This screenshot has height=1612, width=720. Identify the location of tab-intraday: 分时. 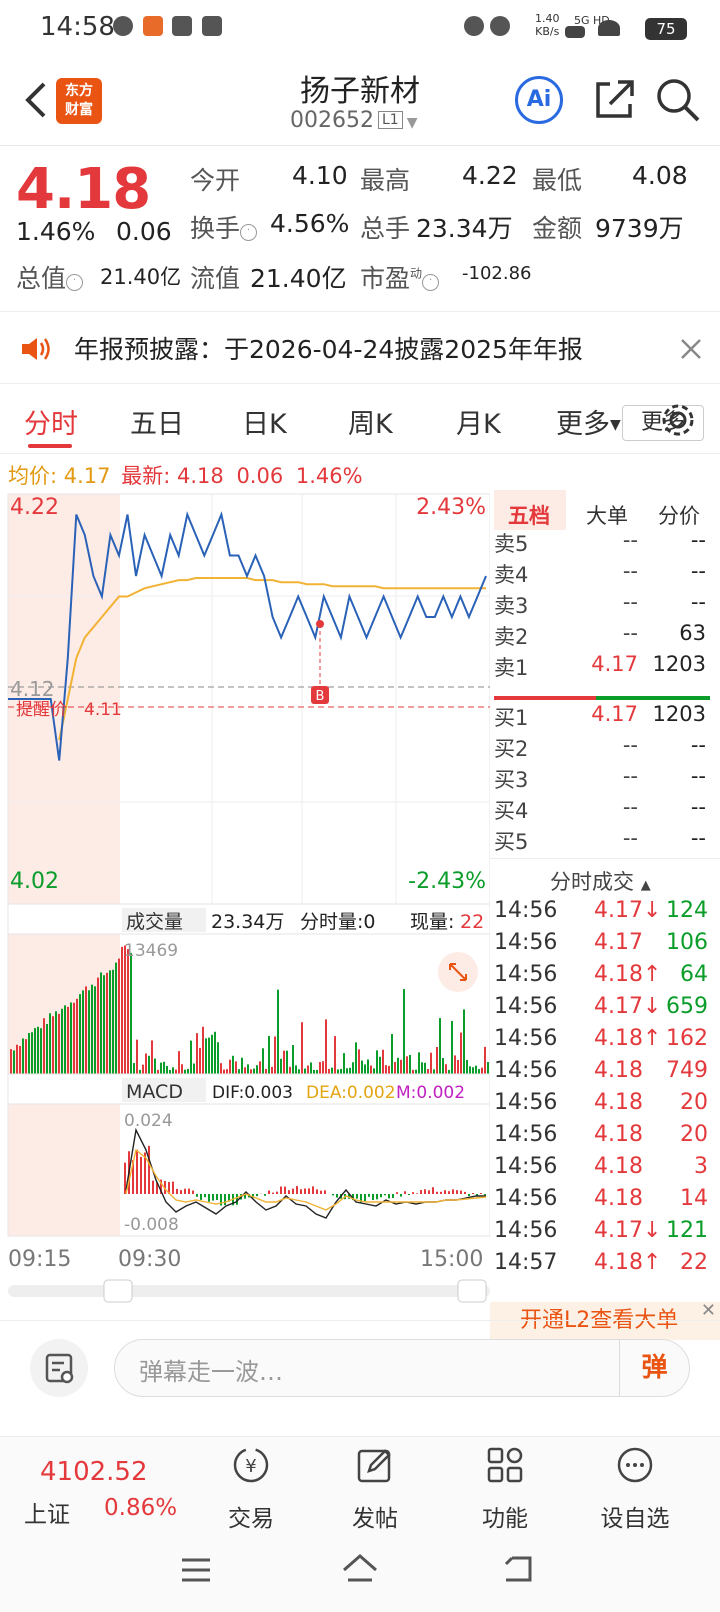
(51, 424).